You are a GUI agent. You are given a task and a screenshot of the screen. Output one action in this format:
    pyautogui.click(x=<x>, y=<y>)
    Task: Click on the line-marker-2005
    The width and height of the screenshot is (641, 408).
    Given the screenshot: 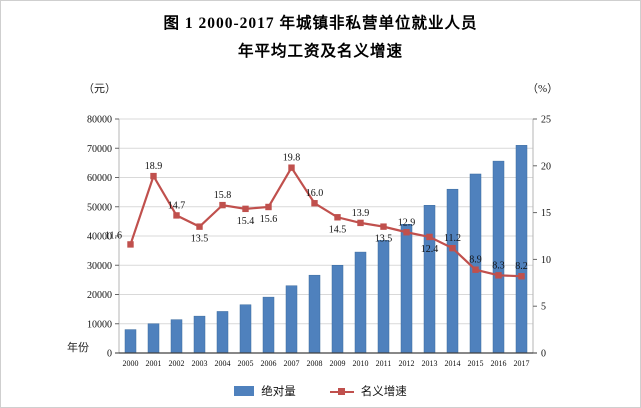 What is the action you would take?
    pyautogui.click(x=245, y=209)
    